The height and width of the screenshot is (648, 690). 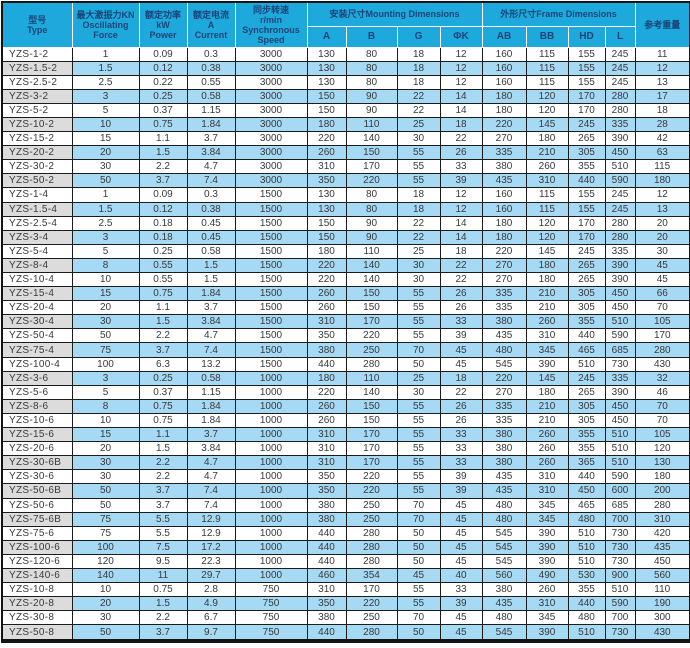 What do you see at coordinates (211, 449) in the screenshot?
I see `cell-current: 3.84` at bounding box center [211, 449].